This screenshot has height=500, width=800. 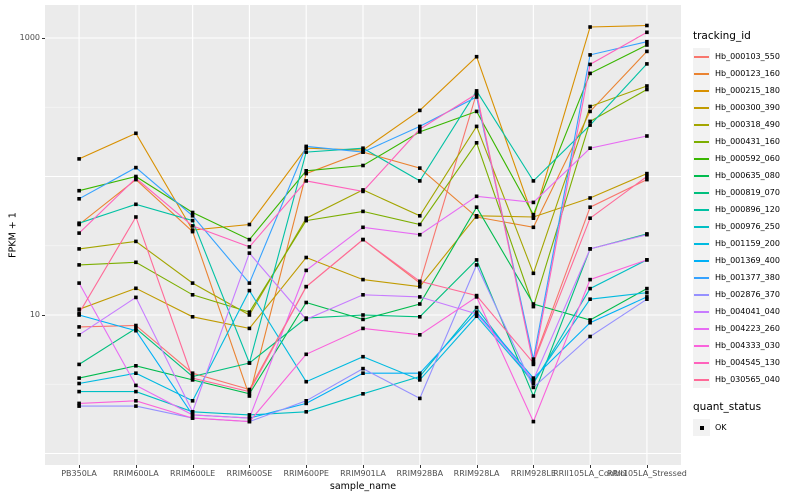 I want to click on x-tick-mark, so click(x=534, y=466).